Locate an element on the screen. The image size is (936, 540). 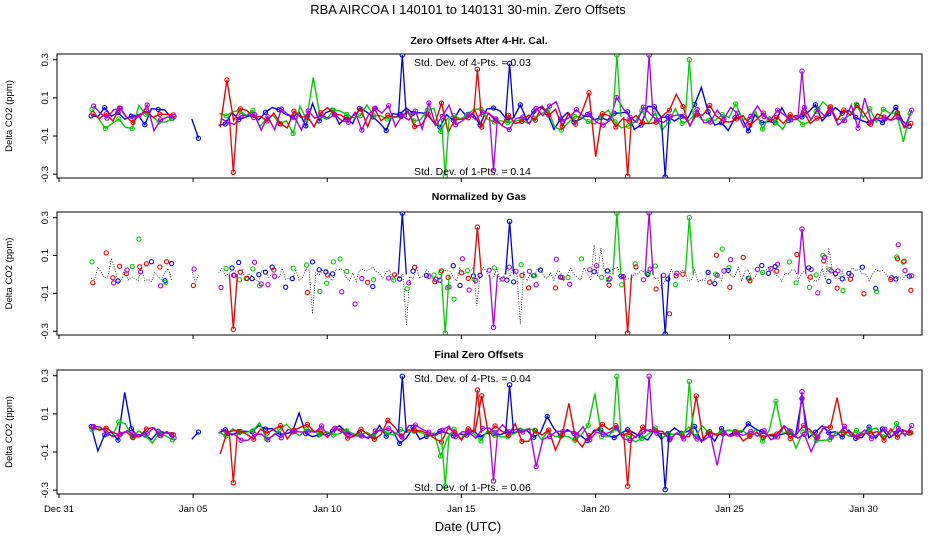
x-tick-label: Jan 10 is located at coordinates (327, 509).